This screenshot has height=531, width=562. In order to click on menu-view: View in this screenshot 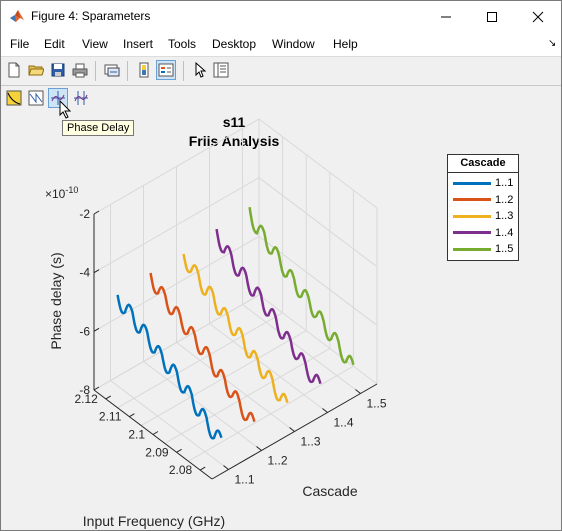, I will do `click(95, 44)`.